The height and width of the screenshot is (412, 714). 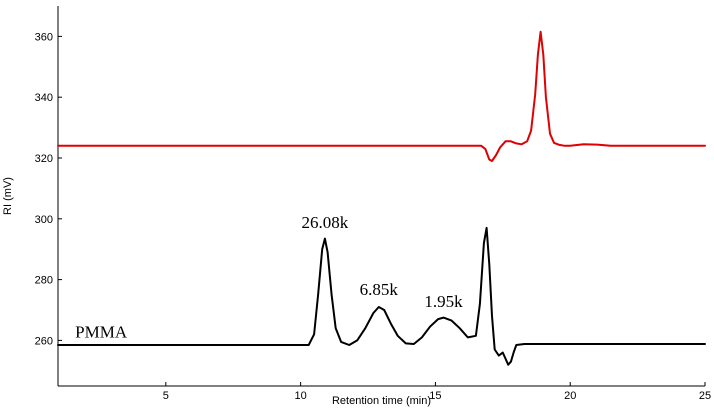 What do you see at coordinates (379, 289) in the screenshot?
I see `annotation-label: 6.85k` at bounding box center [379, 289].